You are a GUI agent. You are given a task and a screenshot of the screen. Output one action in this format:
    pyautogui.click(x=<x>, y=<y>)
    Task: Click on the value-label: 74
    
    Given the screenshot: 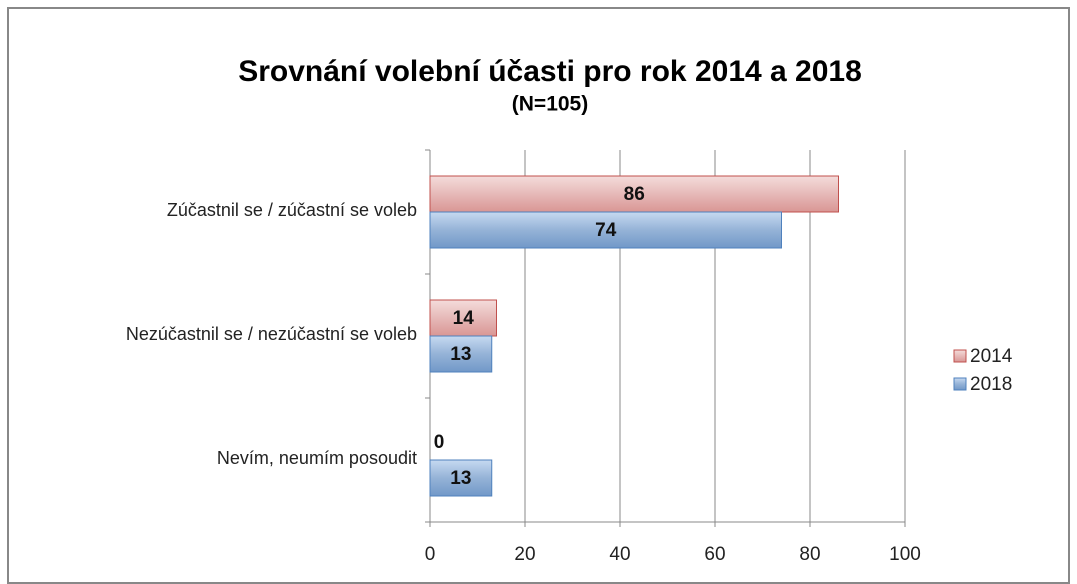 What is the action you would take?
    pyautogui.click(x=606, y=230)
    